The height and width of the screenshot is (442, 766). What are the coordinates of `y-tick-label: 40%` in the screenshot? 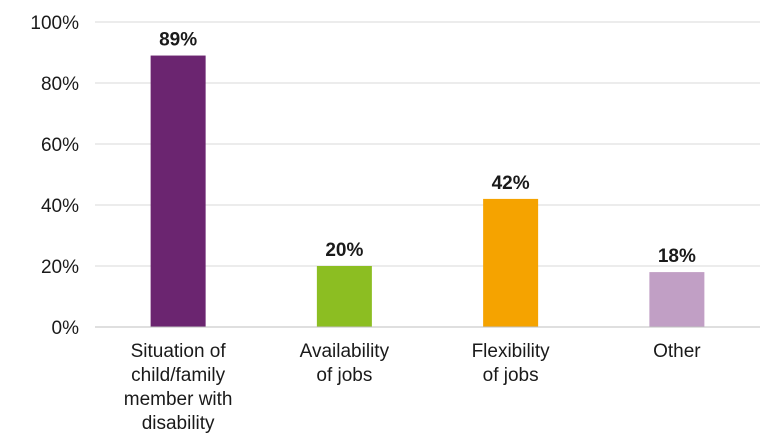 It's located at (60, 206).